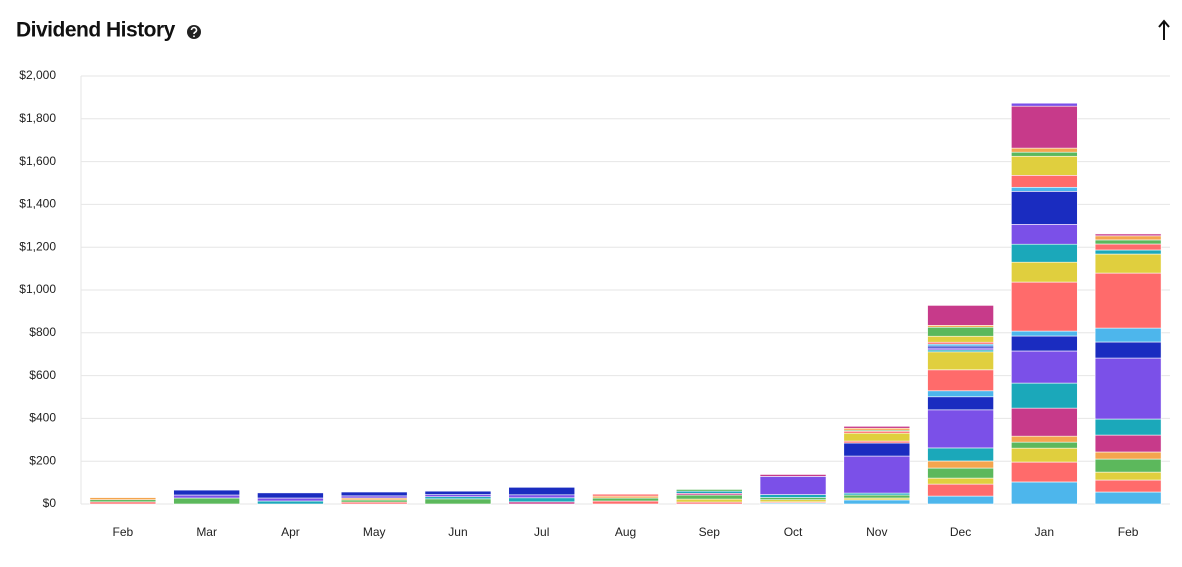  What do you see at coordinates (42, 460) in the screenshot?
I see `y-tick-label: $200` at bounding box center [42, 460].